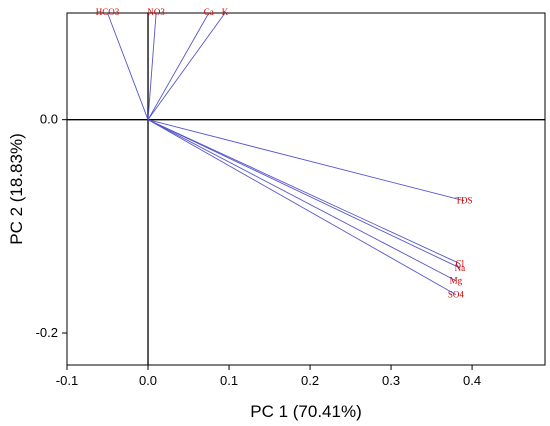 This screenshot has height=426, width=550. I want to click on x-tick-label: 0.0, so click(148, 380).